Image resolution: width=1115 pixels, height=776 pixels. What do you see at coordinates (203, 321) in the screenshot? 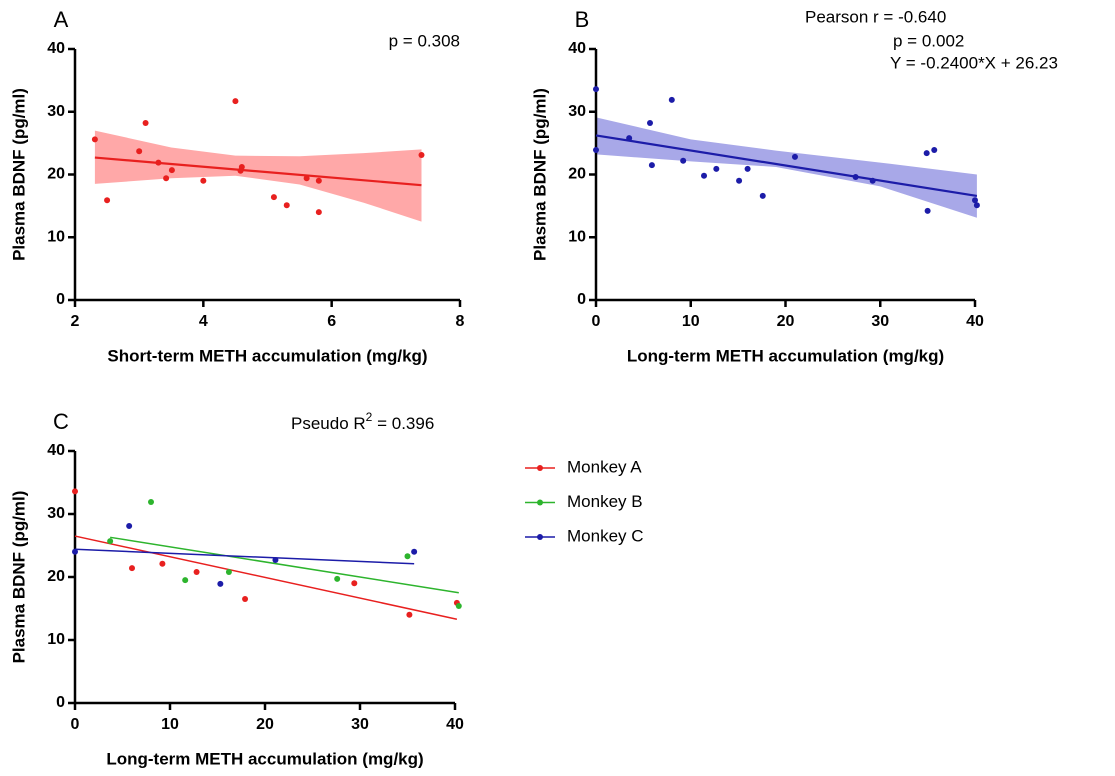
I see `x-tick-label: 4` at bounding box center [203, 321].